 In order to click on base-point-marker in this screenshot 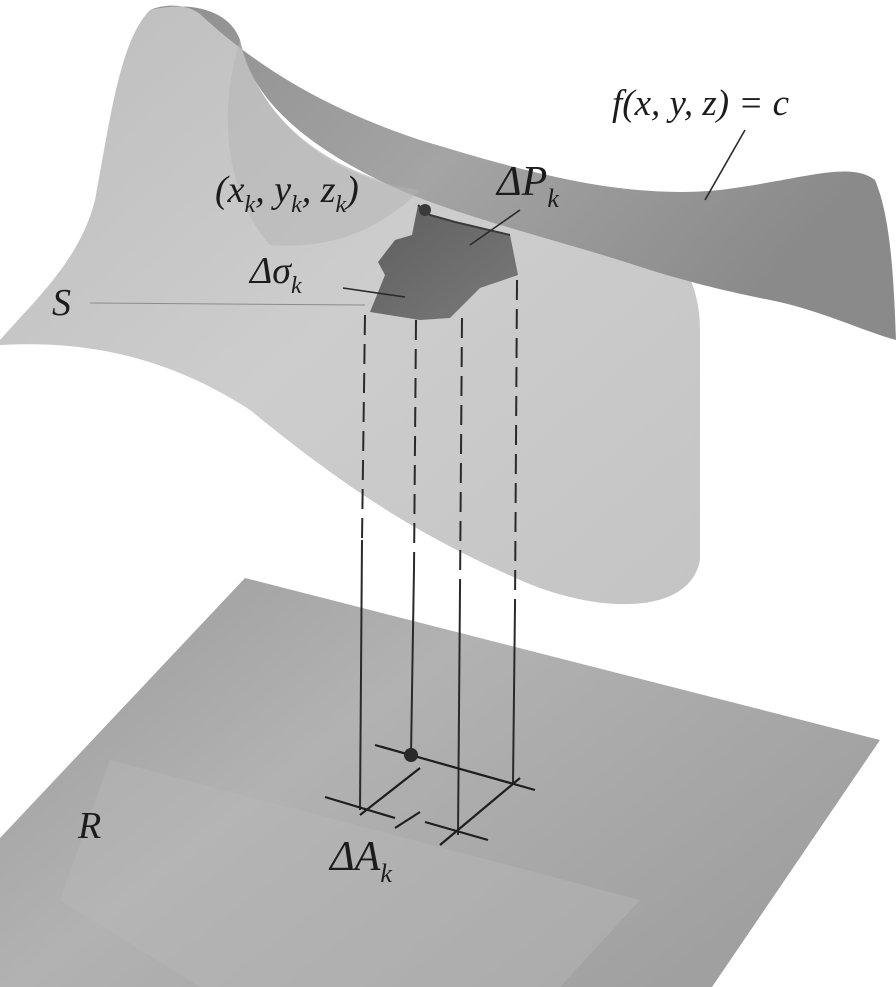, I will do `click(411, 755)`.